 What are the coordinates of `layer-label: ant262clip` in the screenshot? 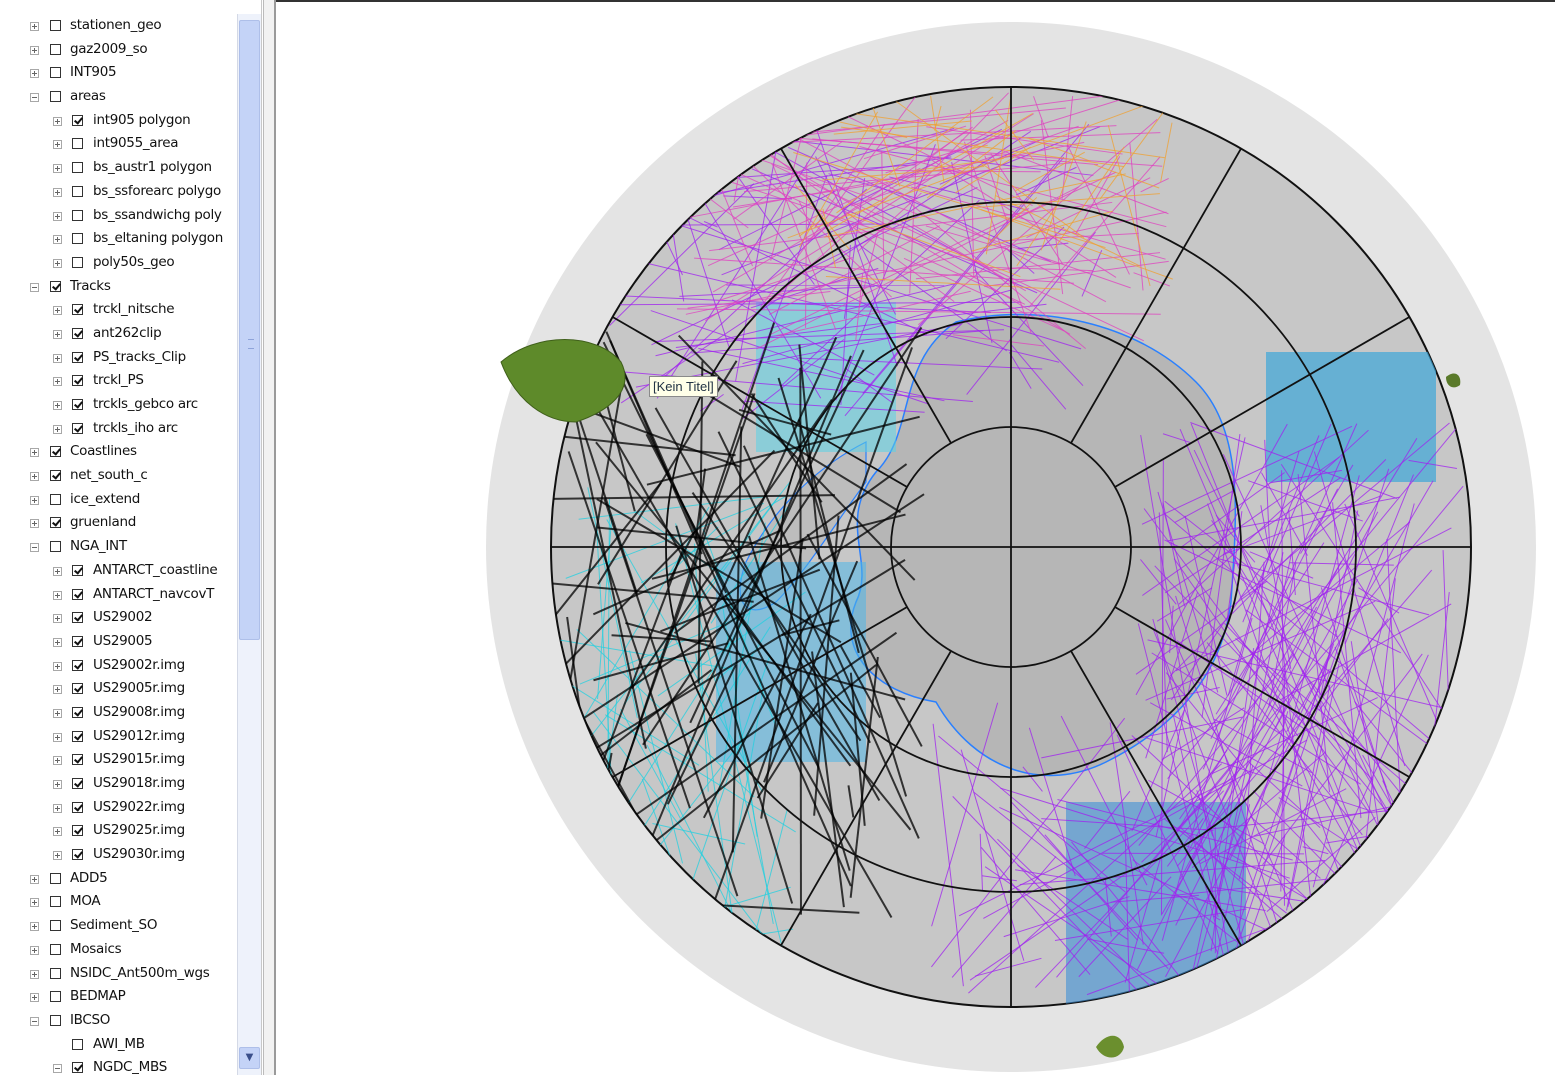 It's located at (127, 333).